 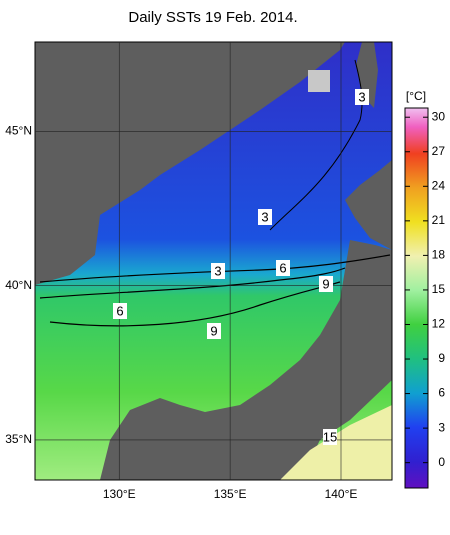 What do you see at coordinates (441, 462) in the screenshot?
I see `colorbar-tick-label: 0` at bounding box center [441, 462].